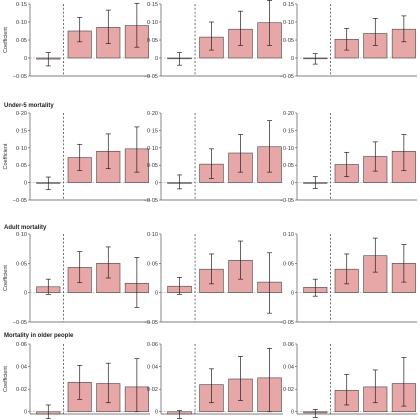 This screenshot has height=420, width=420. I want to click on row-title-under5: Under-5 mortality, so click(29, 106).